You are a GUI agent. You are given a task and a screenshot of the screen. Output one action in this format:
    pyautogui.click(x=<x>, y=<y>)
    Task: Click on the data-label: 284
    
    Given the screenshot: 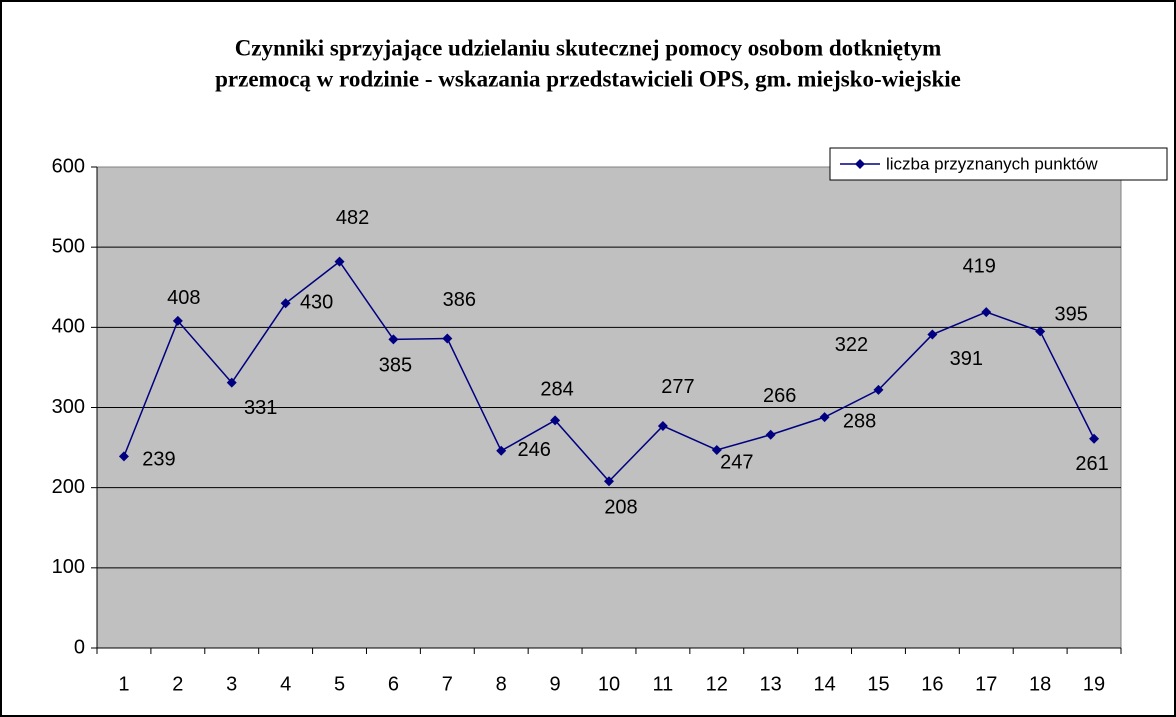 What is the action you would take?
    pyautogui.click(x=556, y=390)
    